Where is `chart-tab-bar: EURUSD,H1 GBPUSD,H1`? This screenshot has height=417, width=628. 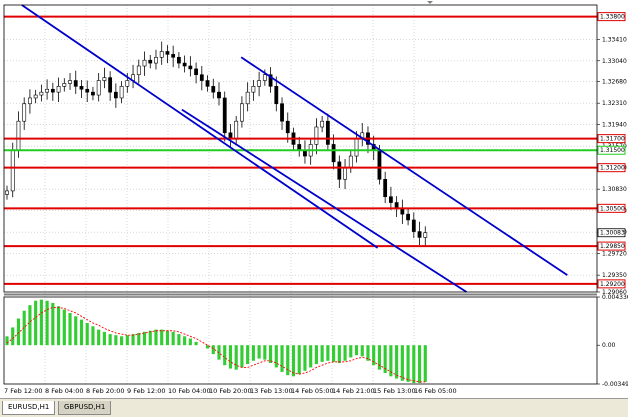 chart-tab-bar: EURUSD,H1 GBPUSD,H1 is located at coordinates (314, 407).